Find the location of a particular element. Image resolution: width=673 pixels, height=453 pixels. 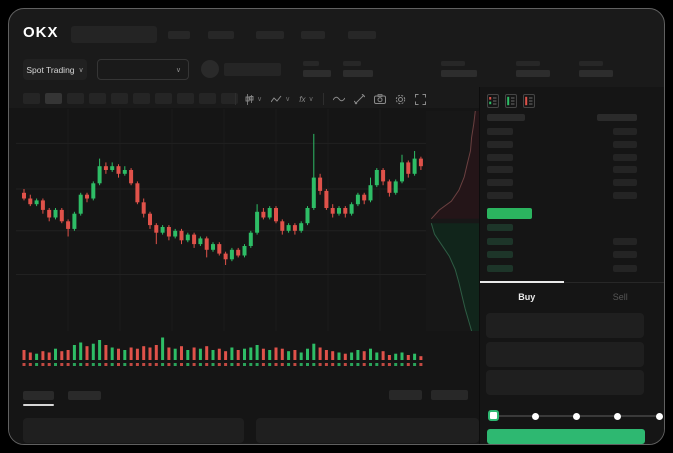

buy-submit-button is located at coordinates (566, 436).